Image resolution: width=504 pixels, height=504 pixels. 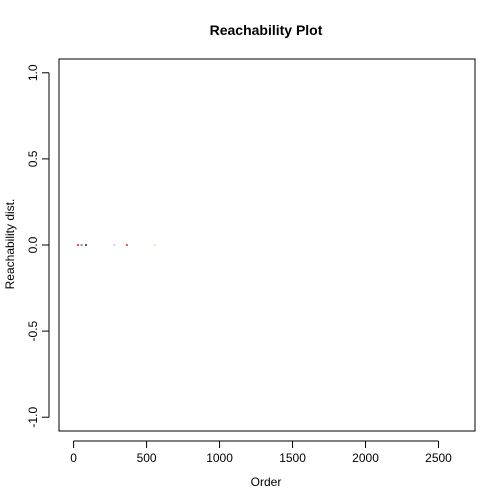 What do you see at coordinates (266, 482) in the screenshot?
I see `x-axis-label: Order` at bounding box center [266, 482].